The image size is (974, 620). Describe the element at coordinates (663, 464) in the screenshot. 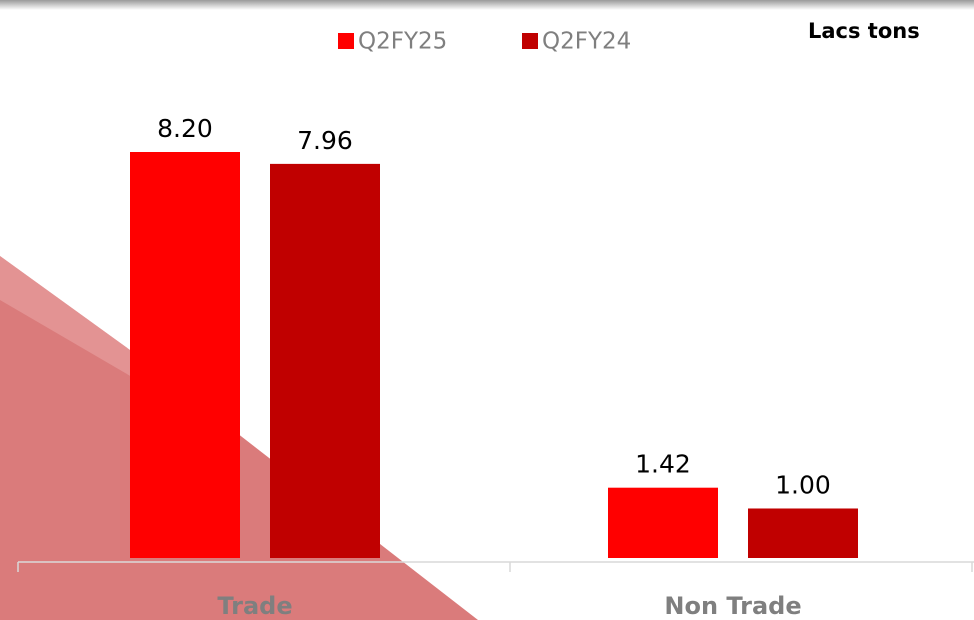

I see `data-label: 1.42` at that location.